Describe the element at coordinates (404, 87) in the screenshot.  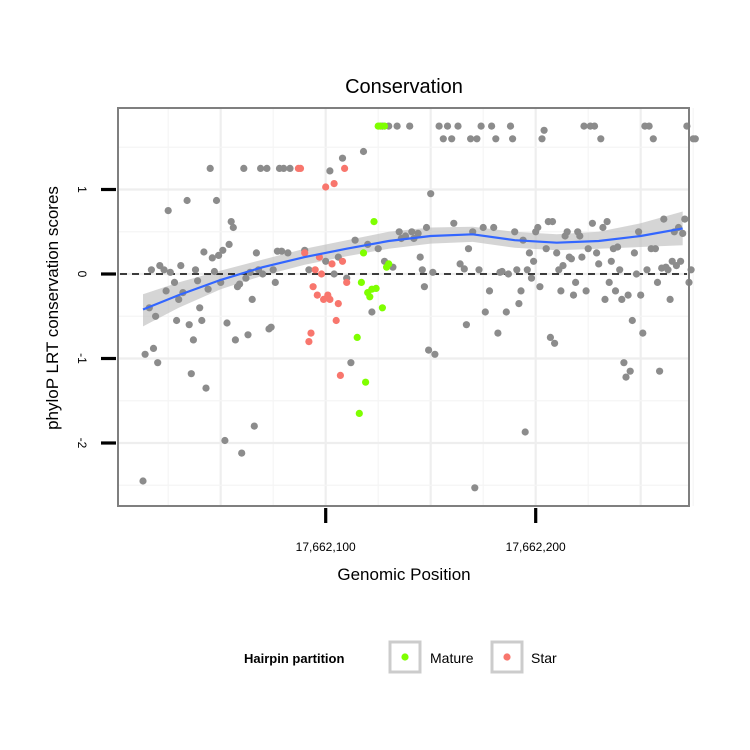
I see `chart-title: Conservation` at that location.